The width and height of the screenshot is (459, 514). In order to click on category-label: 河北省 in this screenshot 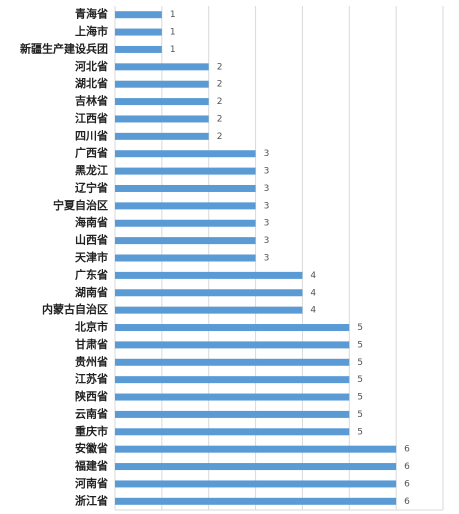, I will do `click(91, 66)`.